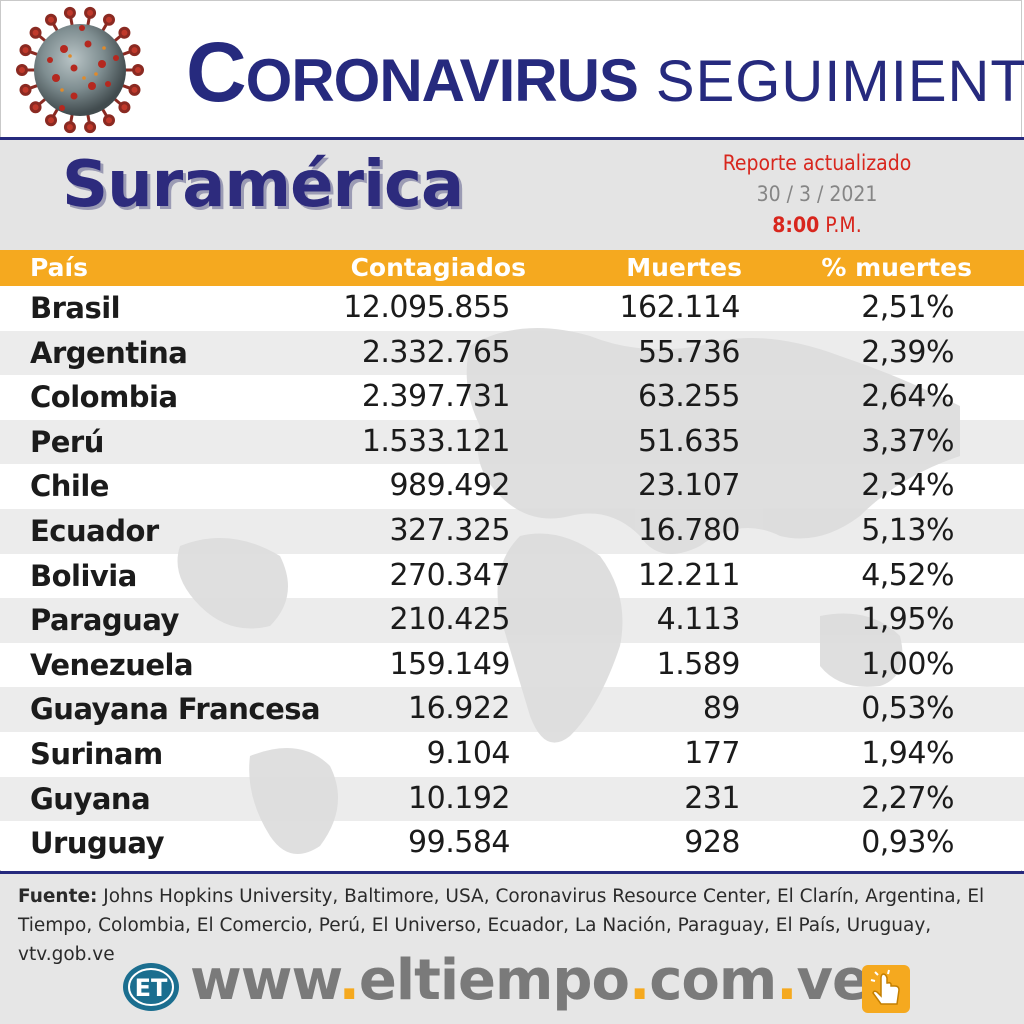 Image resolution: width=1024 pixels, height=1024 pixels. What do you see at coordinates (698, 664) in the screenshot?
I see `muertes-cell: 1.589` at bounding box center [698, 664].